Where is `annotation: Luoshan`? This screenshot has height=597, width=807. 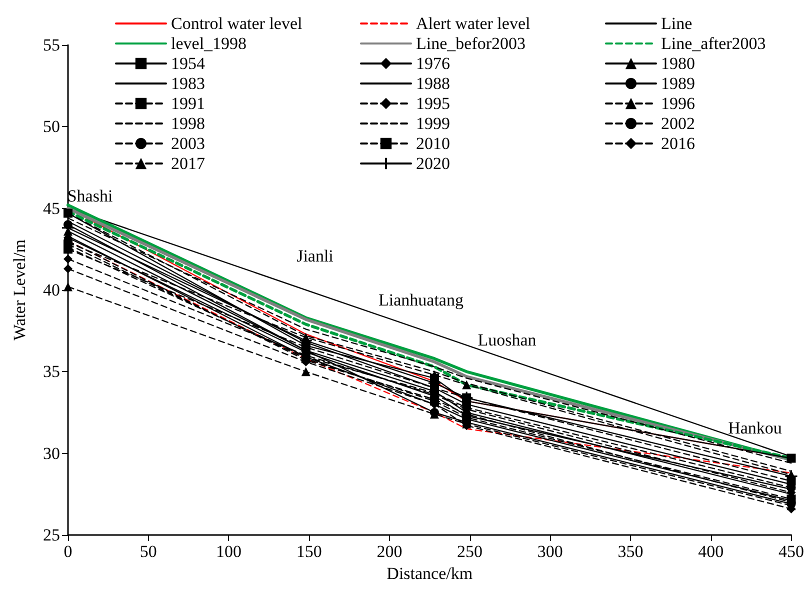
annotation: Luoshan is located at coordinates (507, 340).